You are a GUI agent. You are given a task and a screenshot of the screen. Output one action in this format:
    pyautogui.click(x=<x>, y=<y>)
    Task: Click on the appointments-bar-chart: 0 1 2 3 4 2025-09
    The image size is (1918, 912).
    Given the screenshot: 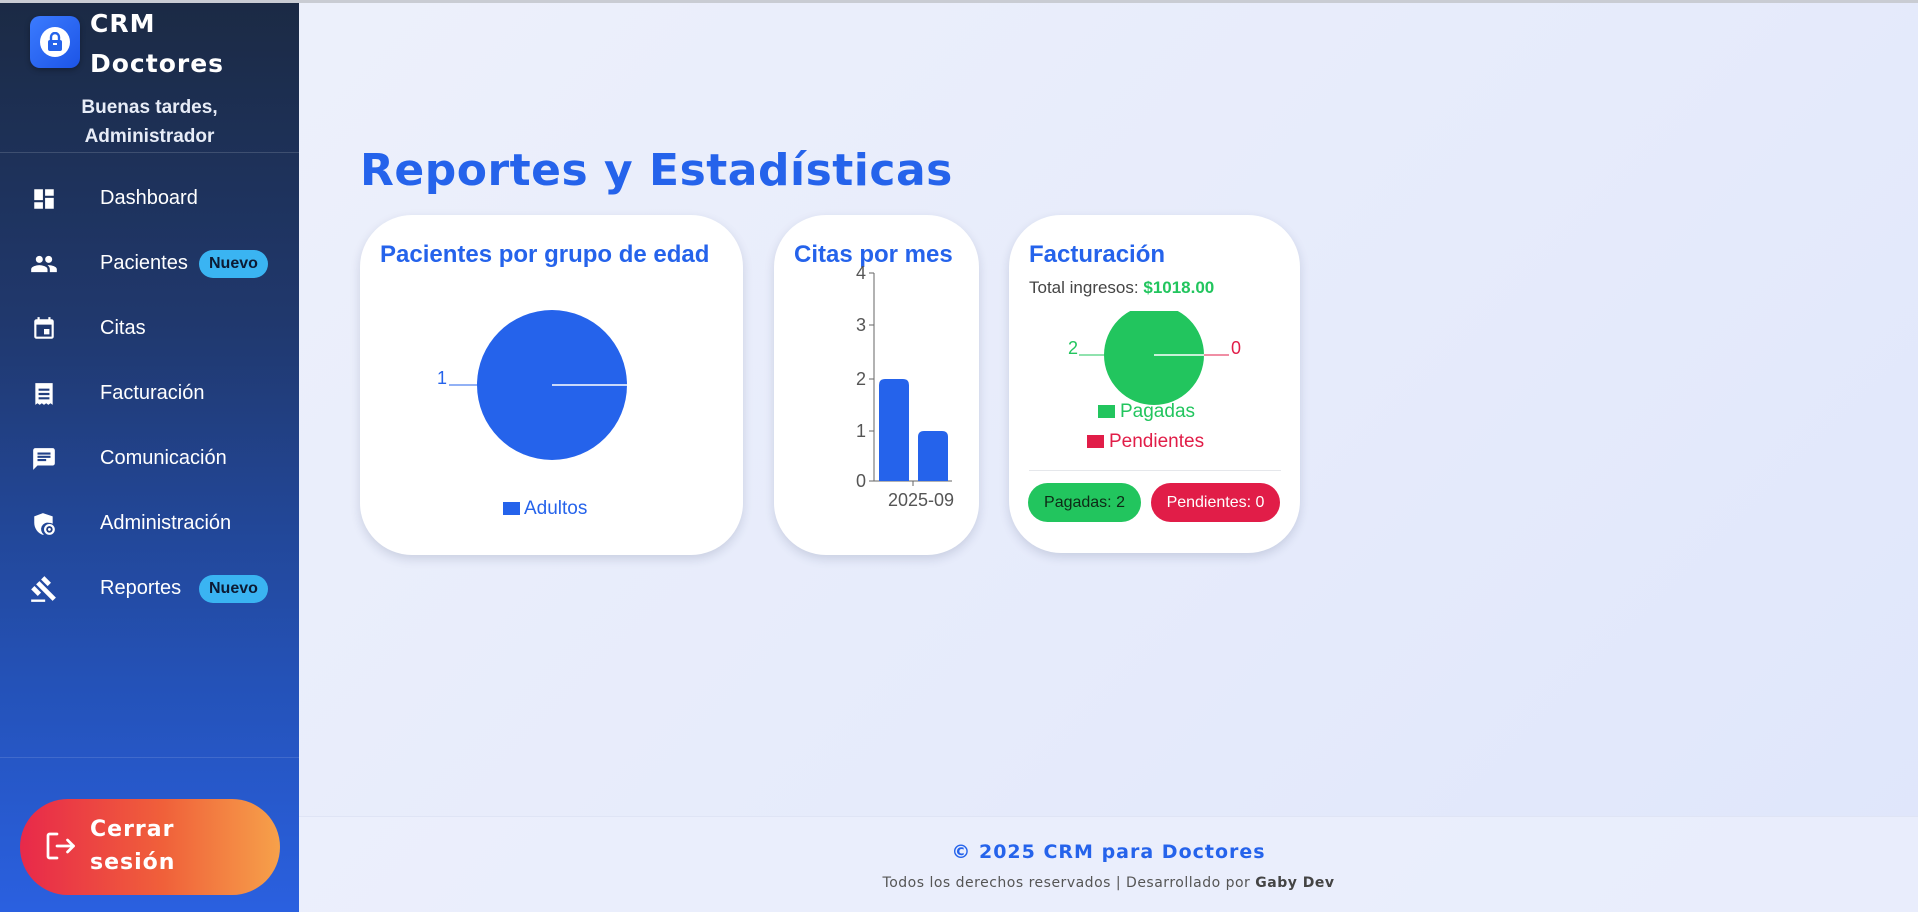 What is the action you would take?
    pyautogui.click(x=905, y=386)
    